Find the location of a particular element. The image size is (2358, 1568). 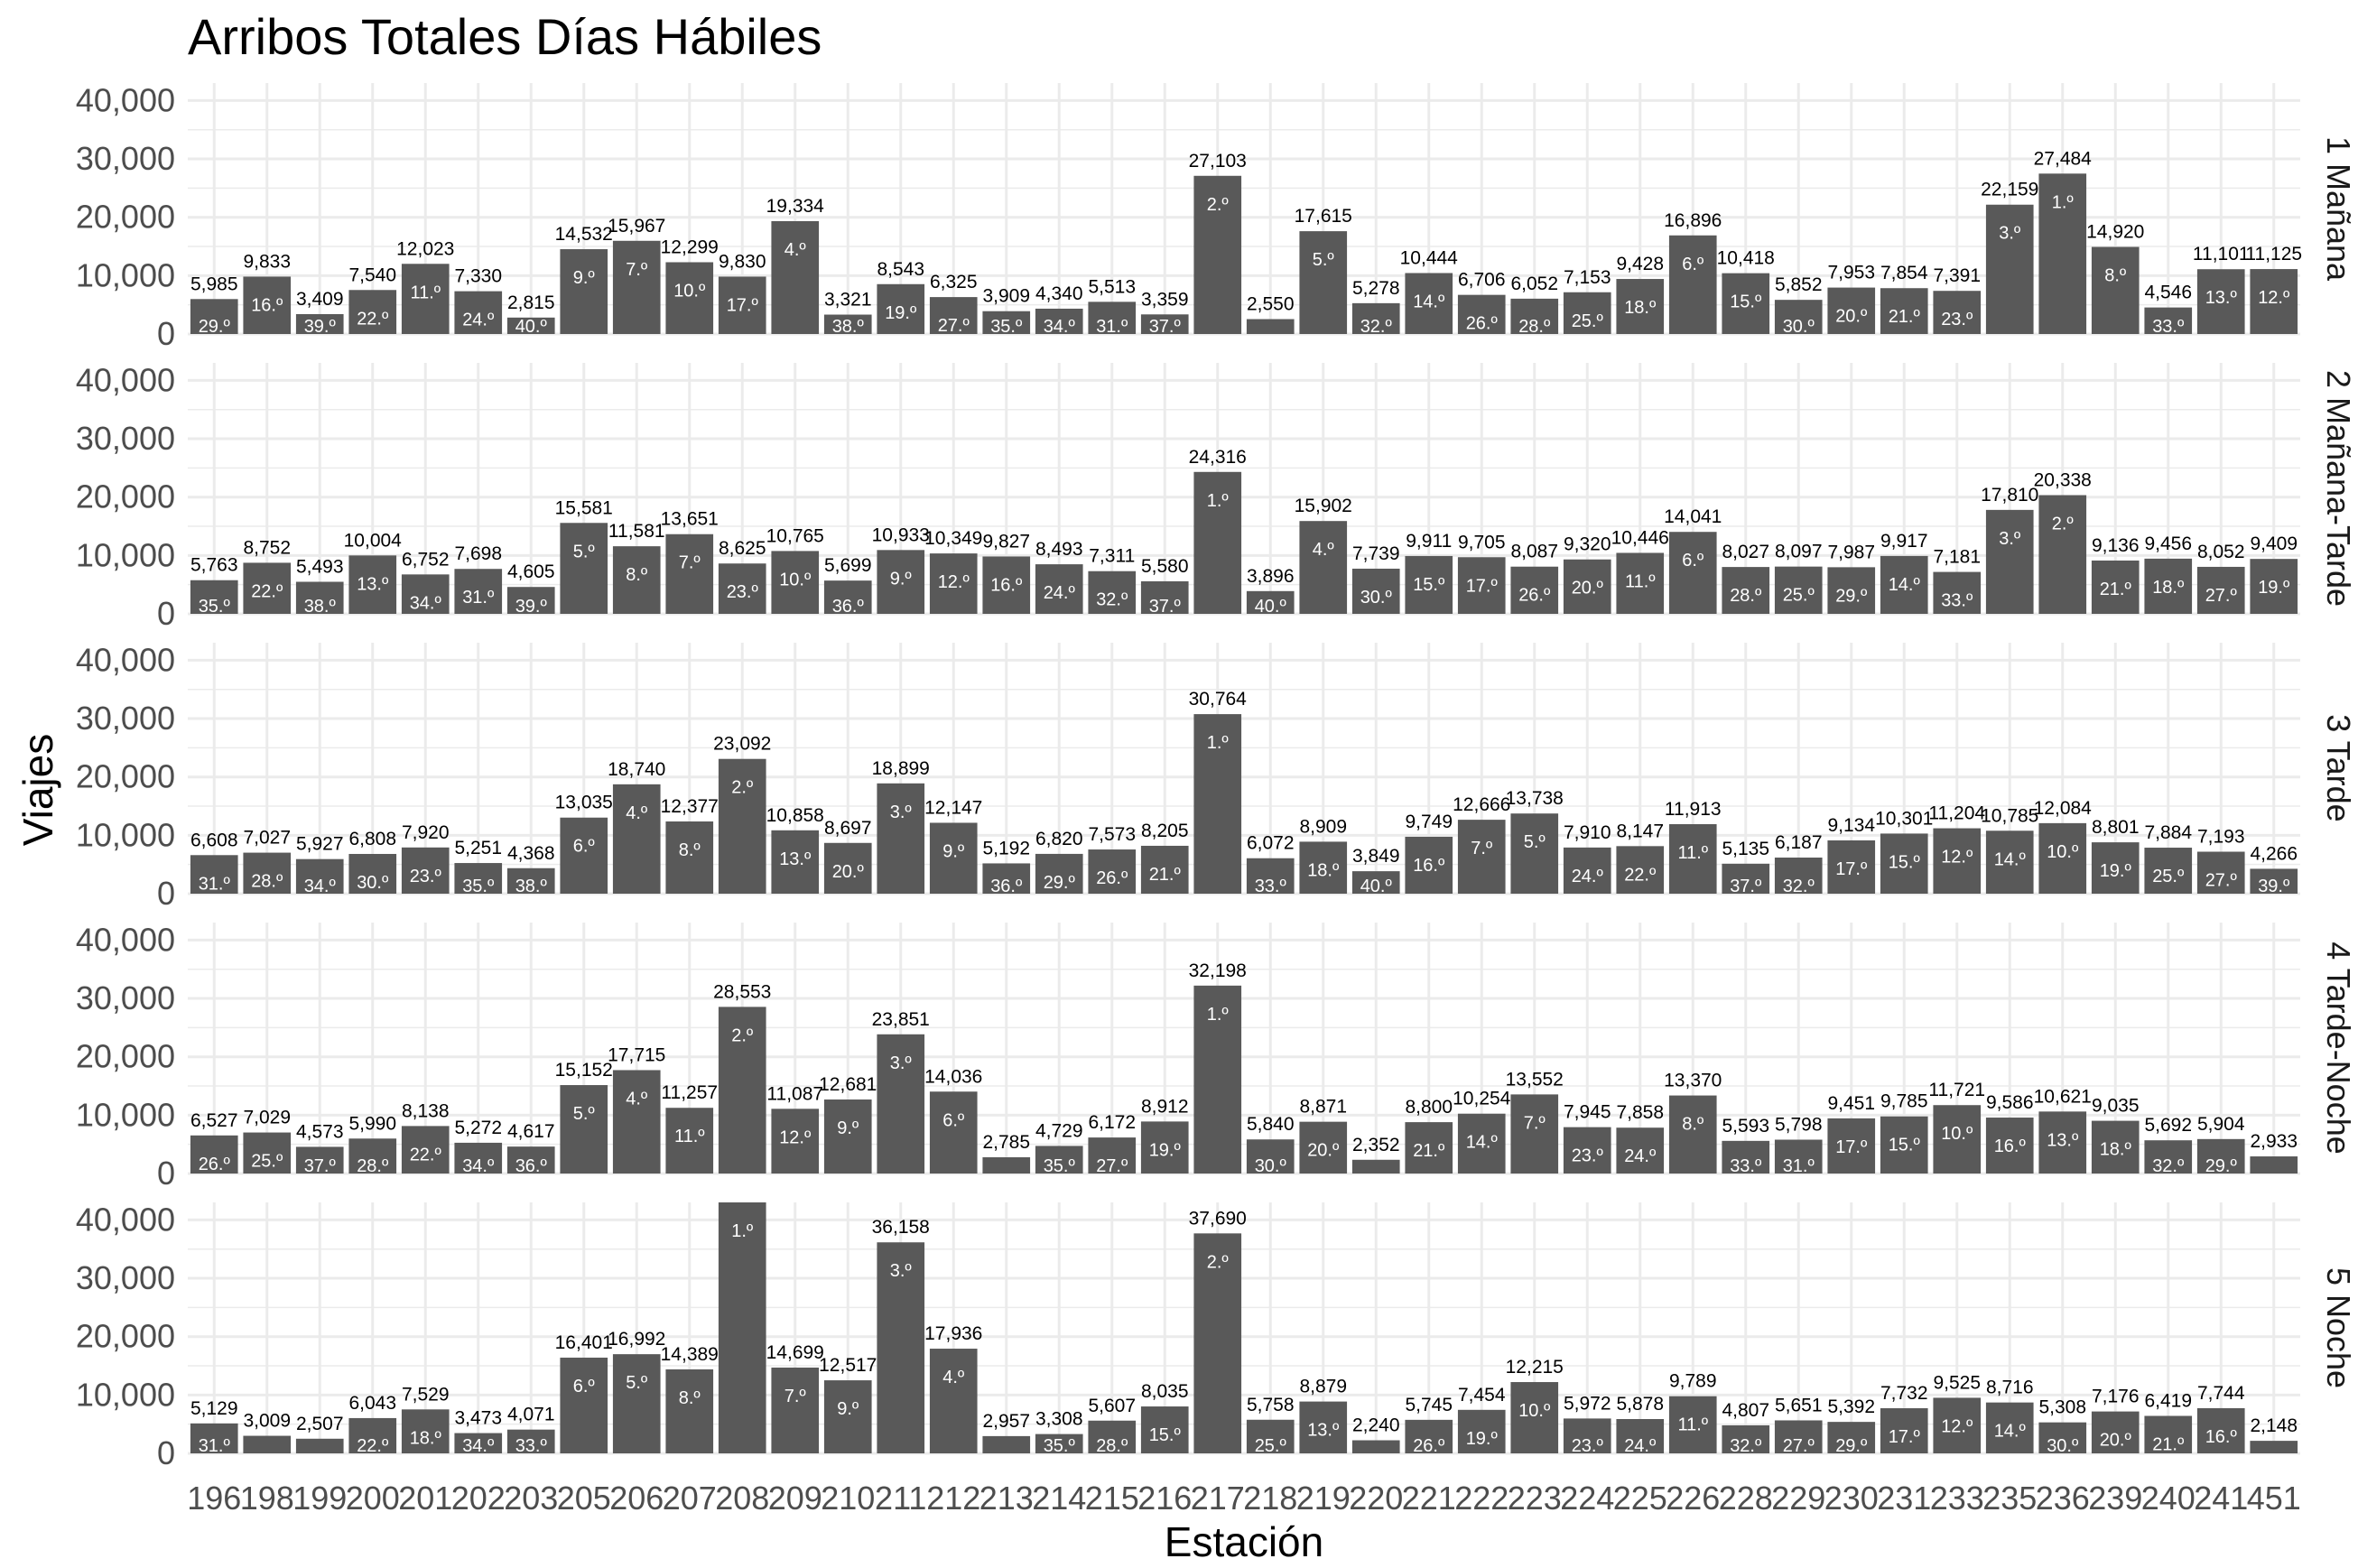

value-label: 6,043 is located at coordinates (372, 1403).